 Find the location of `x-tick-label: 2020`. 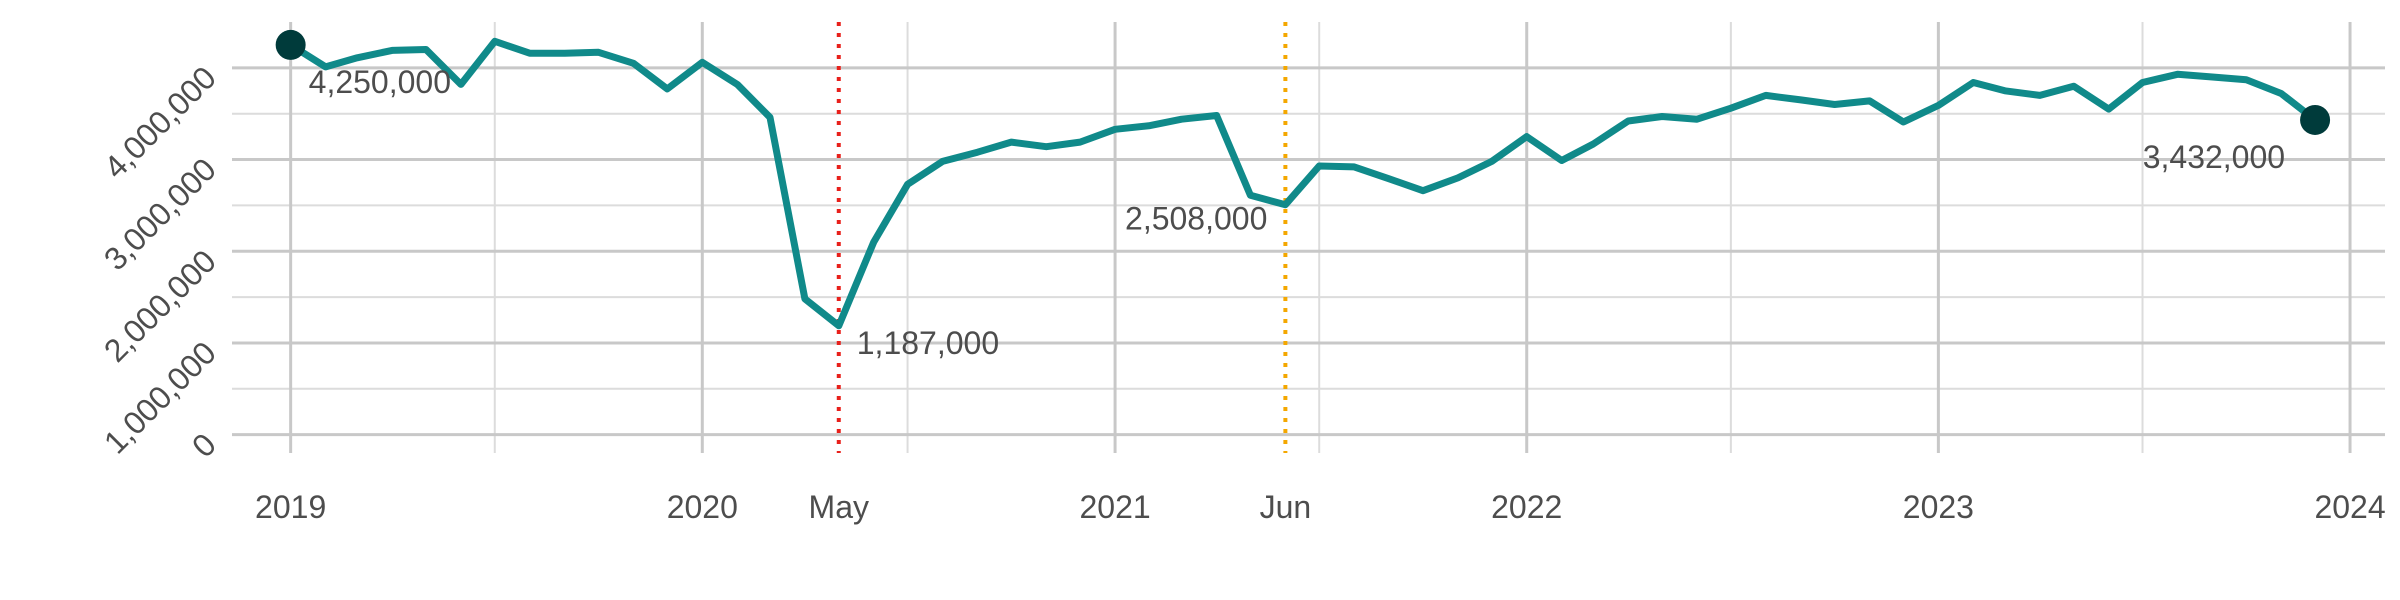

x-tick-label: 2020 is located at coordinates (702, 507).